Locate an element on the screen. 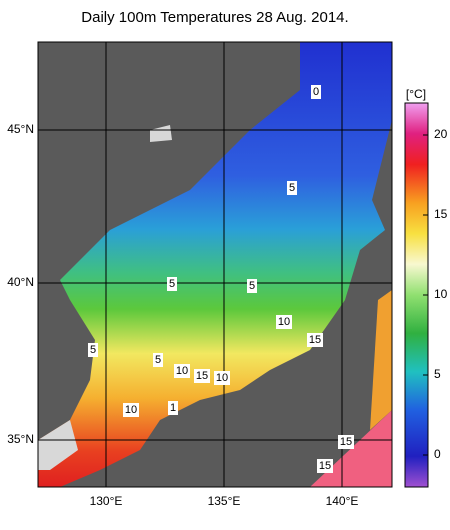  colorbar-tick-label: 0 is located at coordinates (437, 454).